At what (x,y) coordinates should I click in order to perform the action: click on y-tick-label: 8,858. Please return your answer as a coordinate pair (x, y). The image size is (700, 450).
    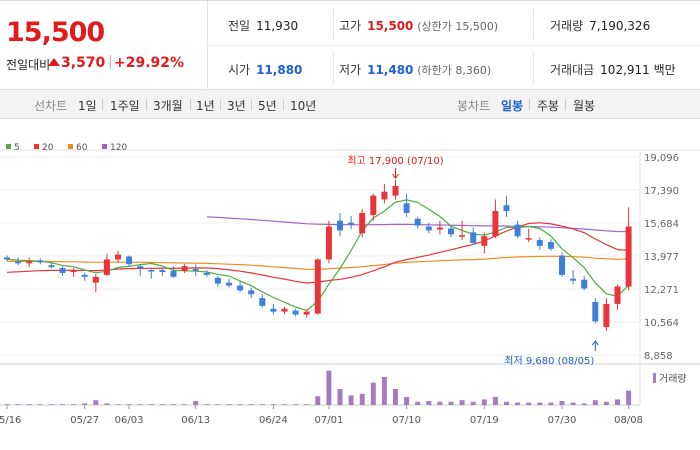
    Looking at the image, I should click on (658, 356).